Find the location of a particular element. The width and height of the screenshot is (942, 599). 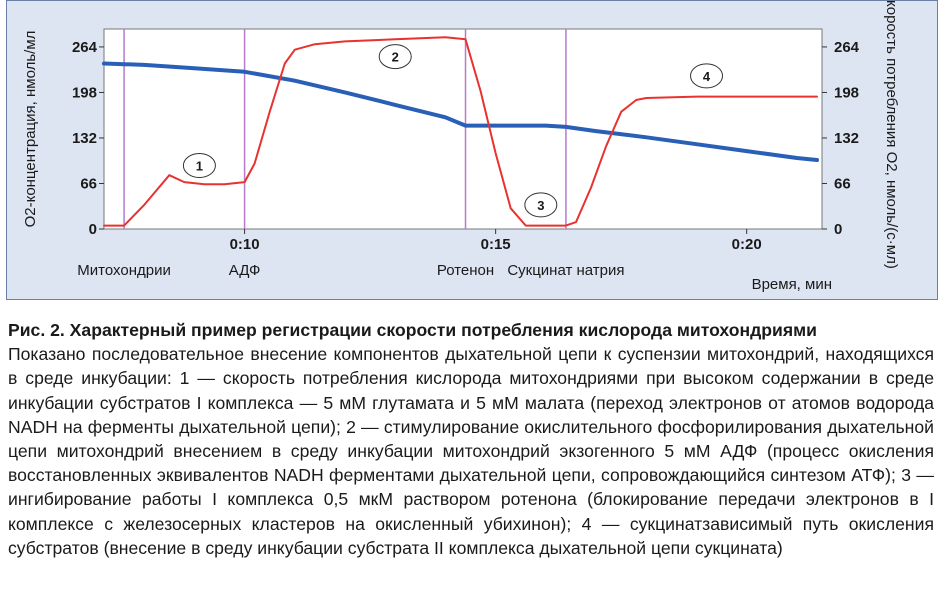

y-right-tick-label: 264 is located at coordinates (847, 47).